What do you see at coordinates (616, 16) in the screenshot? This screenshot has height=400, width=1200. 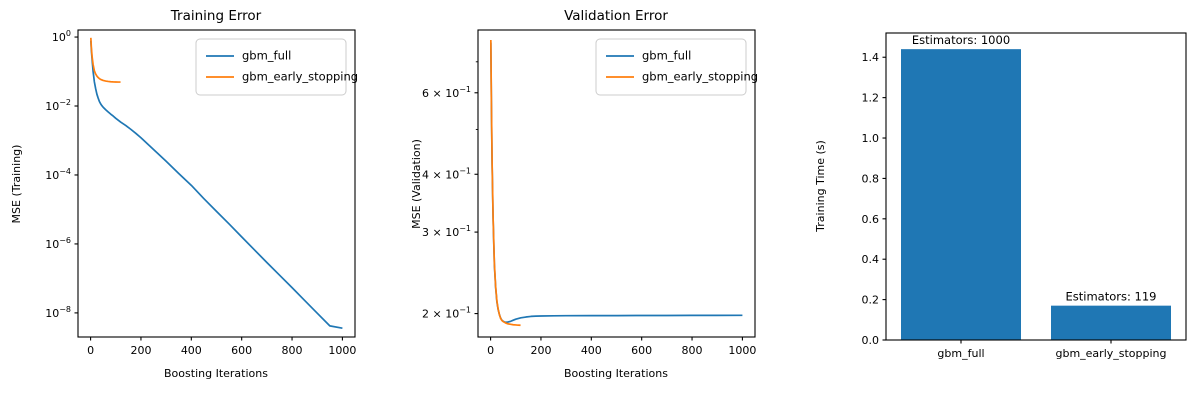 I see `validation-error-title: Validation Error` at bounding box center [616, 16].